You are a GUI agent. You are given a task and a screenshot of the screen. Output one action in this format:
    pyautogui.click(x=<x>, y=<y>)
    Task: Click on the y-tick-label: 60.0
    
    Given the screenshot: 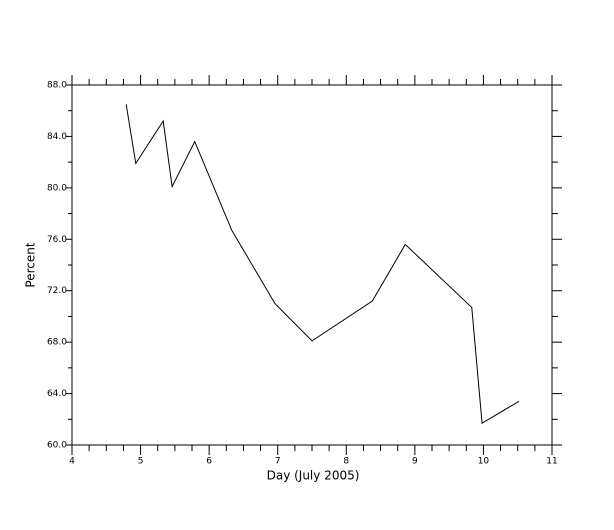 What is the action you would take?
    pyautogui.click(x=57, y=446)
    